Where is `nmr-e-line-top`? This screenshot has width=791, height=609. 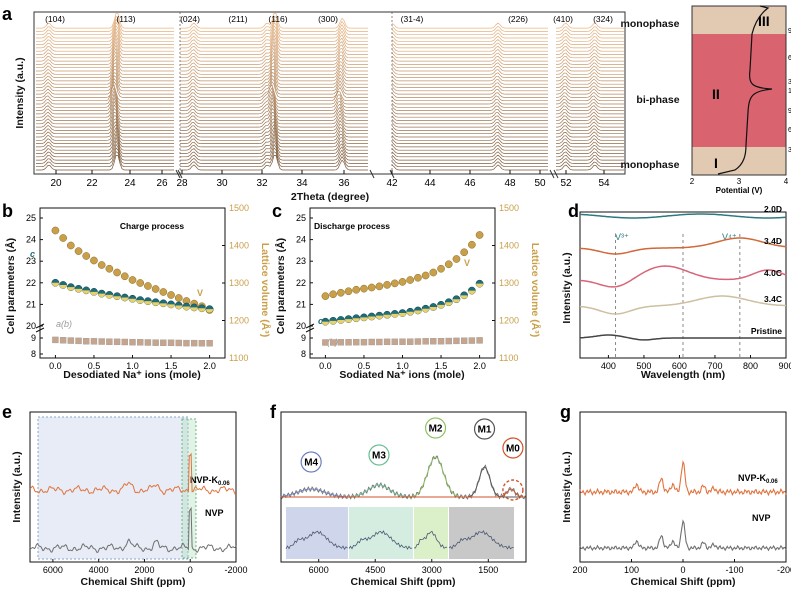
nmr-e-line-top is located at coordinates (133, 474).